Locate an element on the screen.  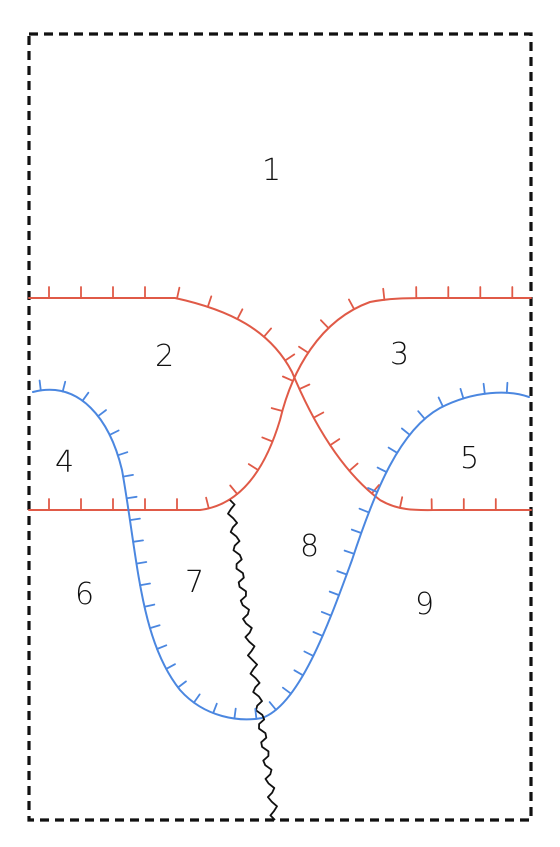
region-6-label: 6 is located at coordinates (84, 594).